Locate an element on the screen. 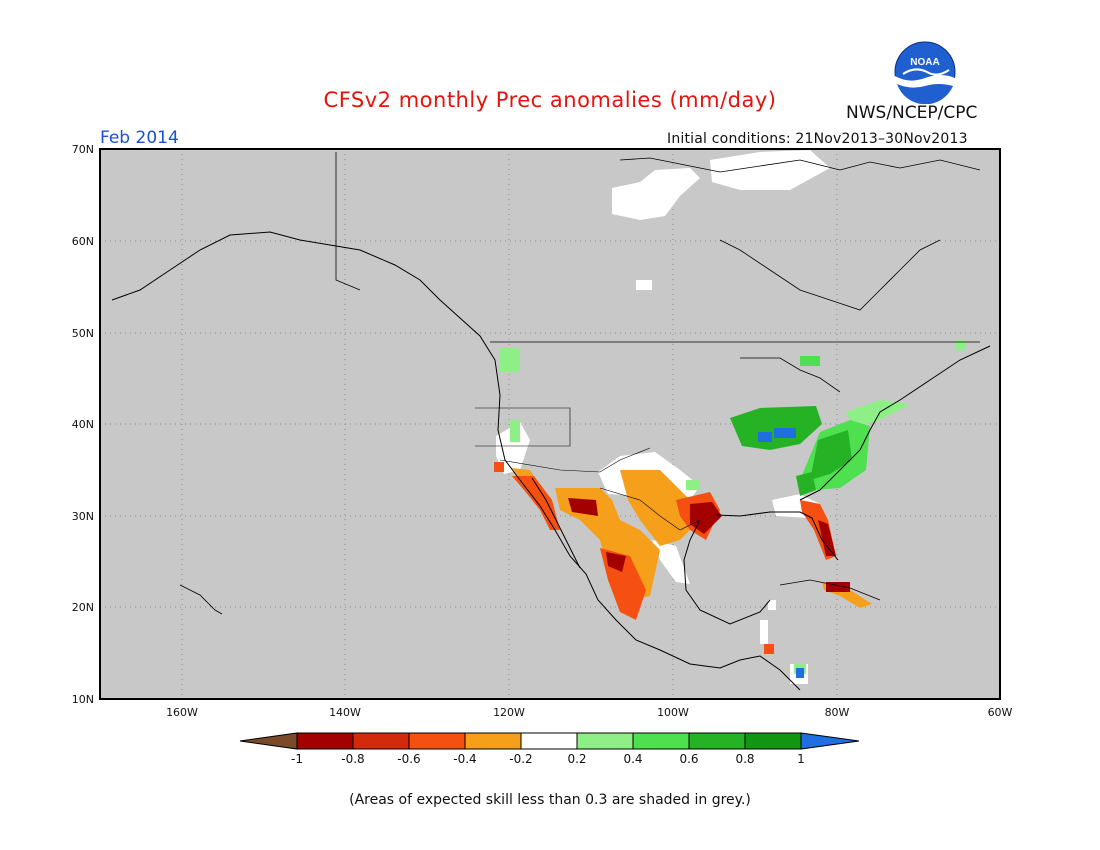 This screenshot has height=850, width=1100. lon-label: 120W is located at coordinates (509, 712).